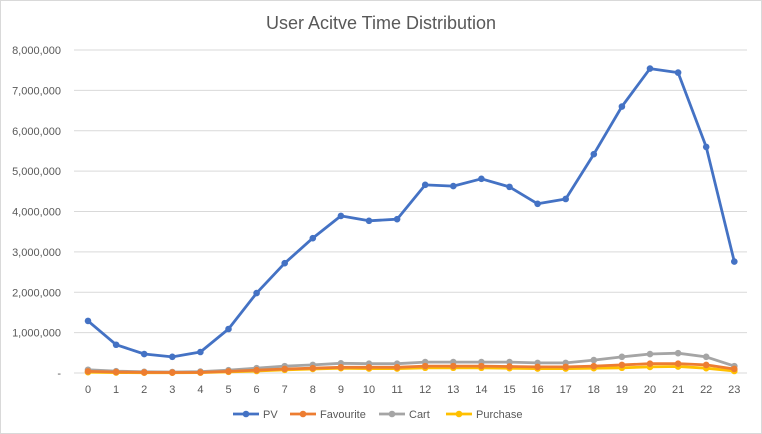 The height and width of the screenshot is (434, 762). I want to click on legend-item-pv: PV, so click(255, 415).